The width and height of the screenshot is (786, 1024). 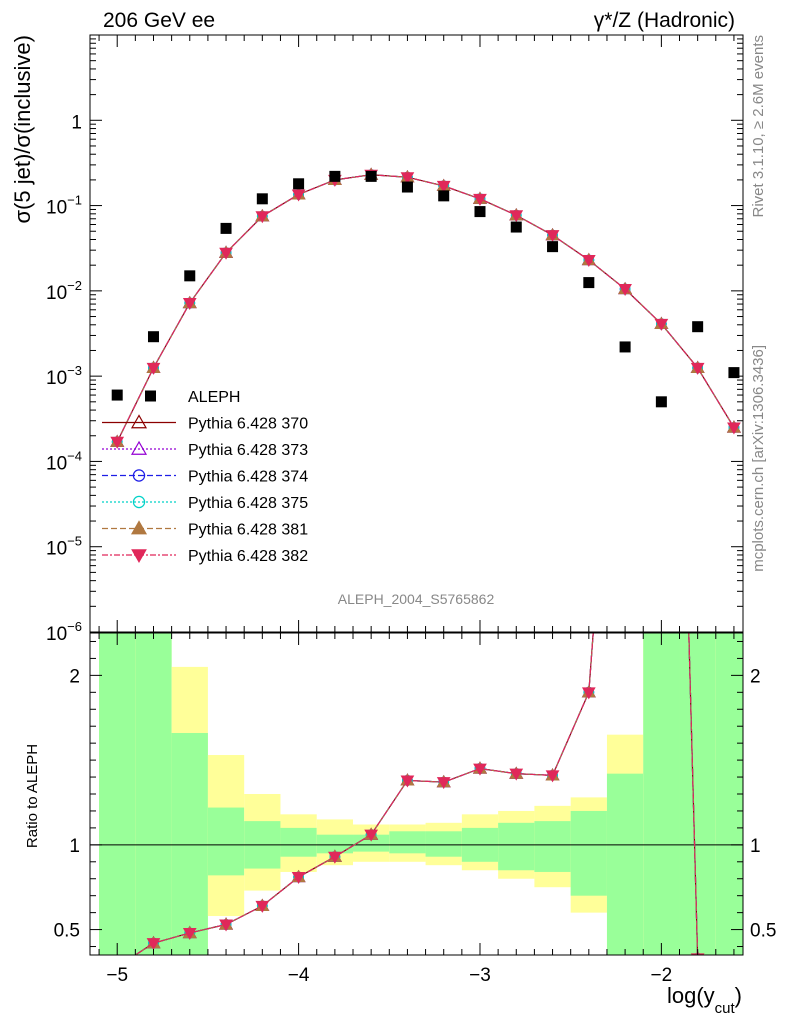 I want to click on main-y-axis-title: σ(5 jet)/σ(inclusive), so click(x=22, y=129).